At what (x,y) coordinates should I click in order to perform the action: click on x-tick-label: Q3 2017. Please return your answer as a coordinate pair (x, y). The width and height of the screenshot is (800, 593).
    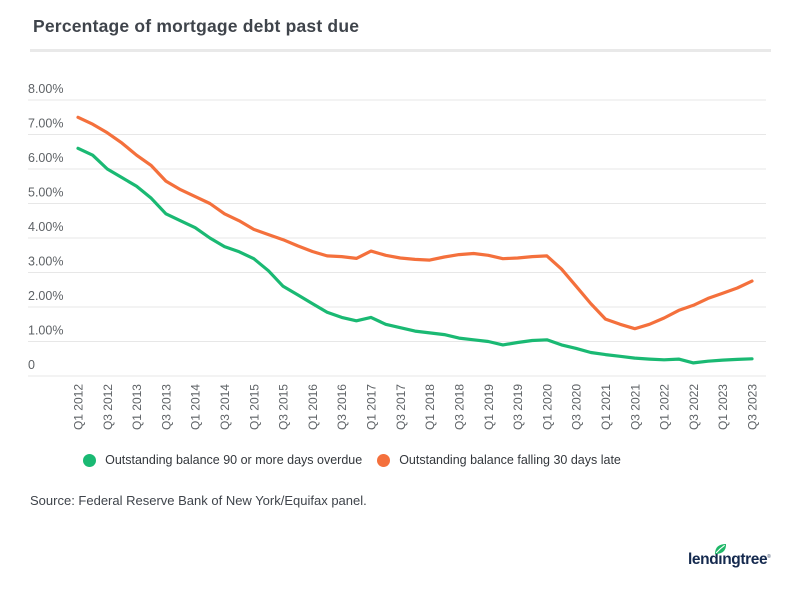
    Looking at the image, I should click on (401, 407).